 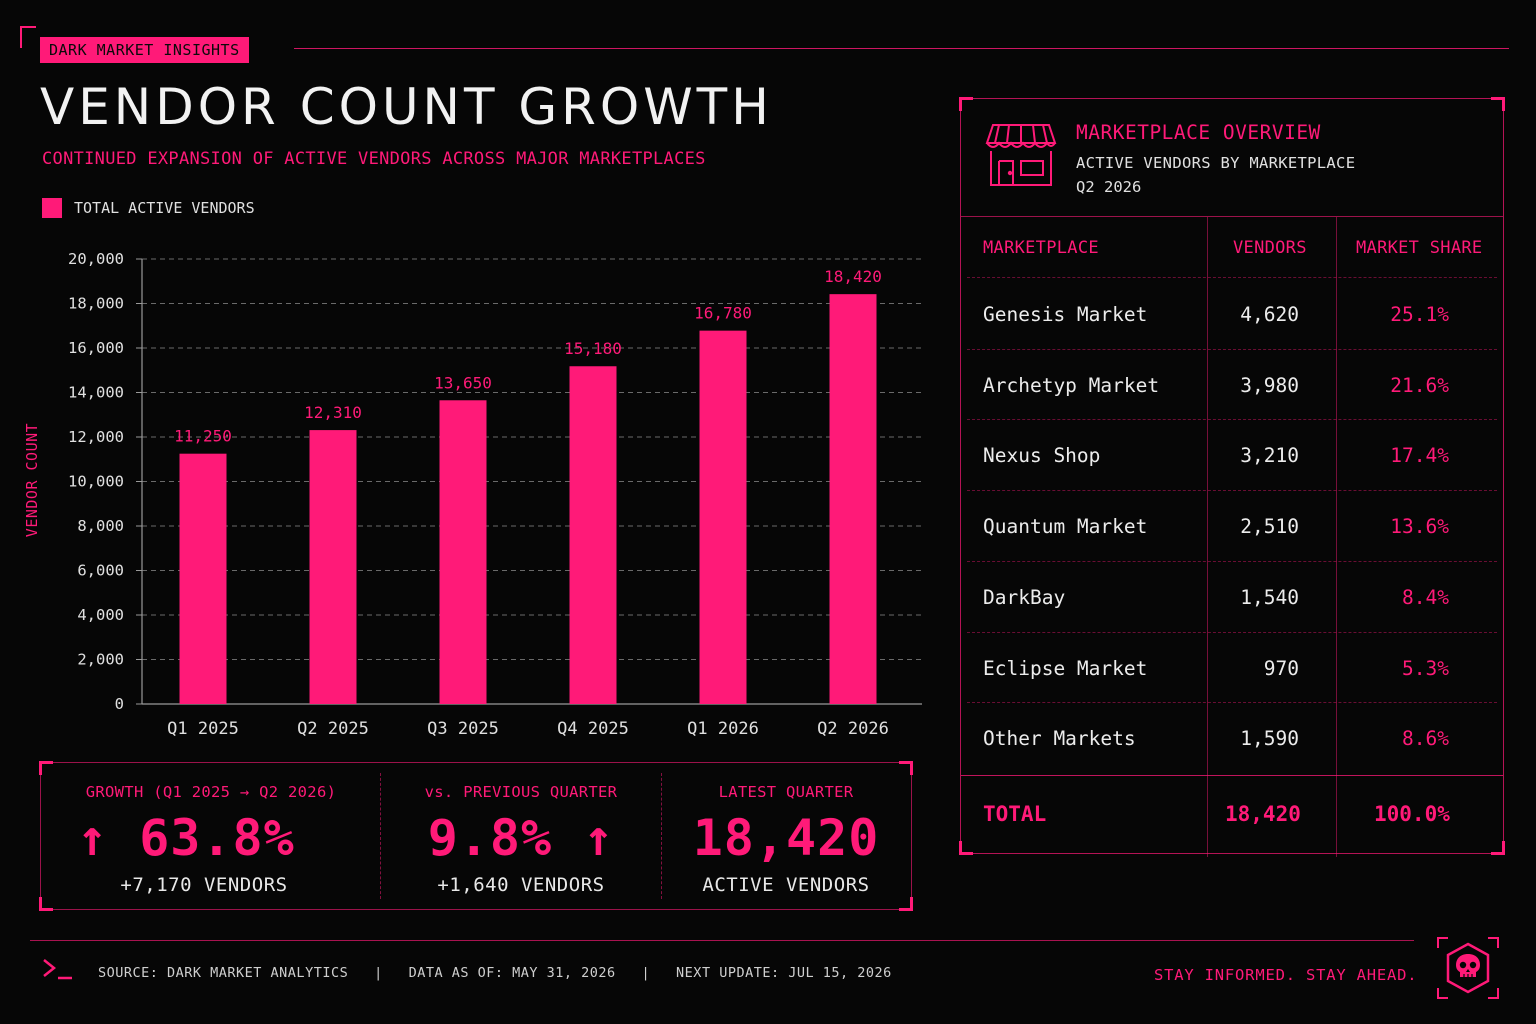 What do you see at coordinates (57, 969) in the screenshot?
I see `terminal-prompt-icon` at bounding box center [57, 969].